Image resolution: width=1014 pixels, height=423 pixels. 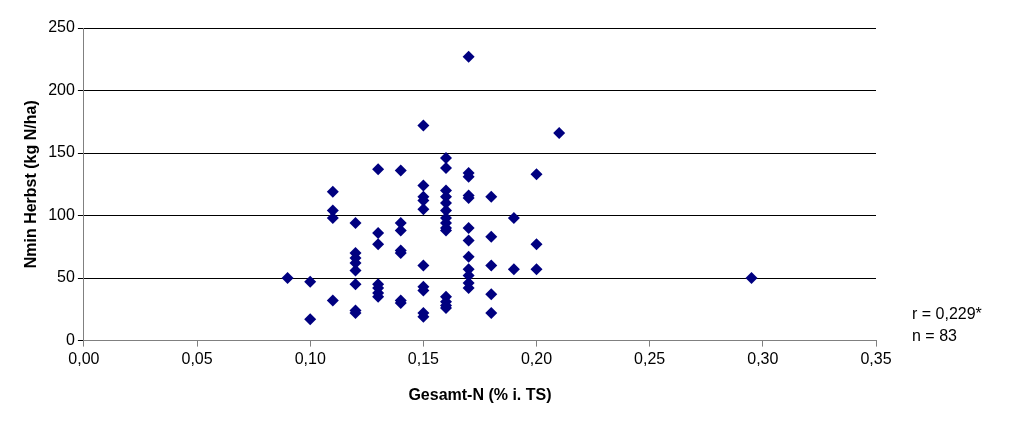 What do you see at coordinates (650, 358) in the screenshot?
I see `x-tick-label: 0,25` at bounding box center [650, 358].